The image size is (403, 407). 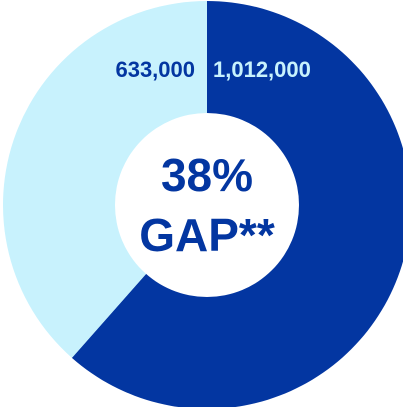 What do you see at coordinates (155, 69) in the screenshot?
I see `slice-label-633000: 633,000` at bounding box center [155, 69].